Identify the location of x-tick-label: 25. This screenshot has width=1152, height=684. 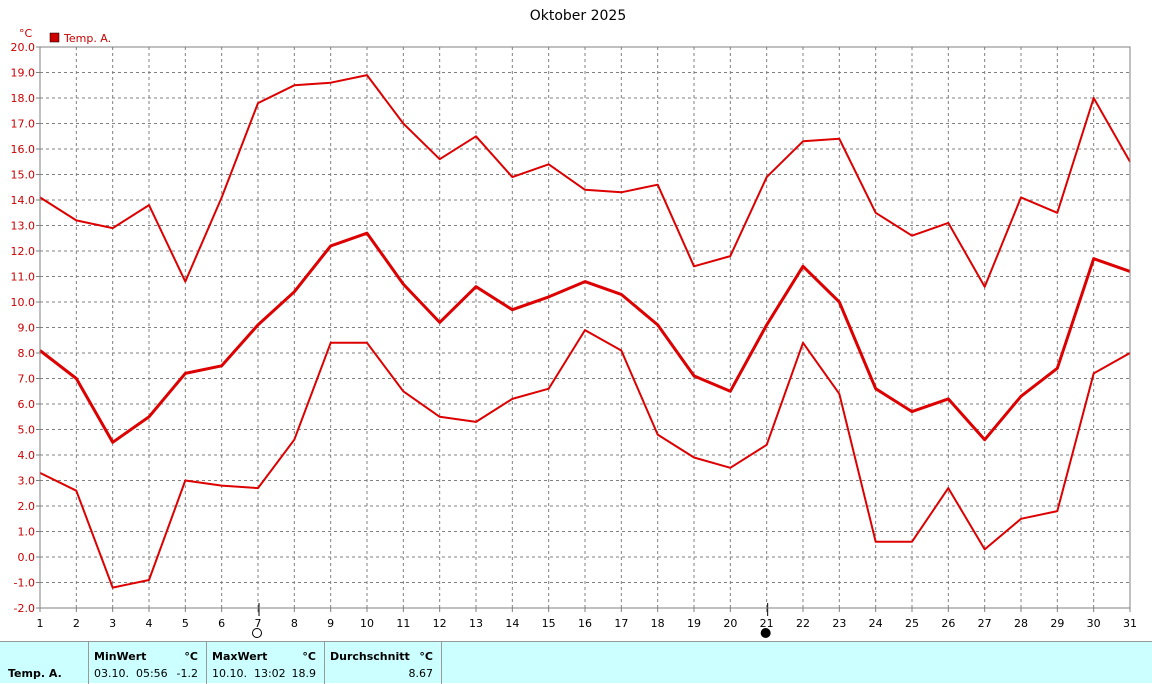
(912, 623).